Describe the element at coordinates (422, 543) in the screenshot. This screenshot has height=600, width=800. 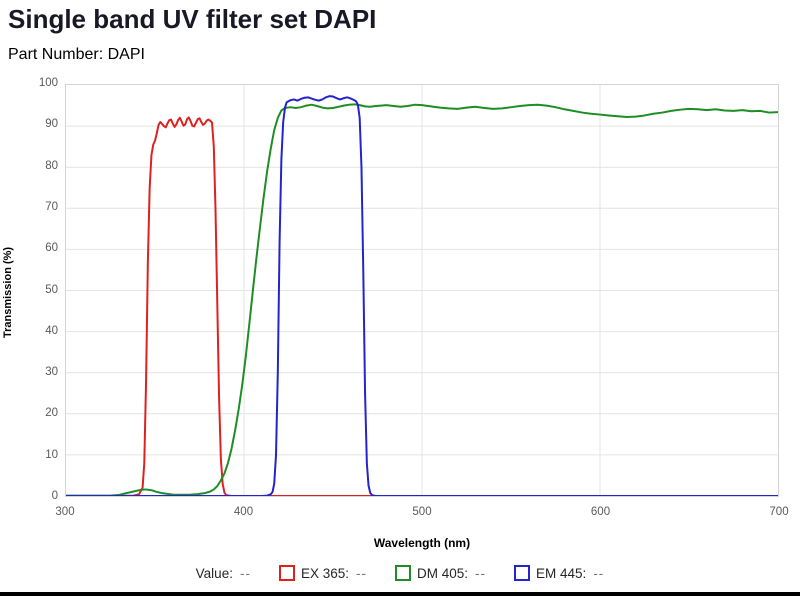
I see `x-axis-title: Wavelength (nm)` at that location.